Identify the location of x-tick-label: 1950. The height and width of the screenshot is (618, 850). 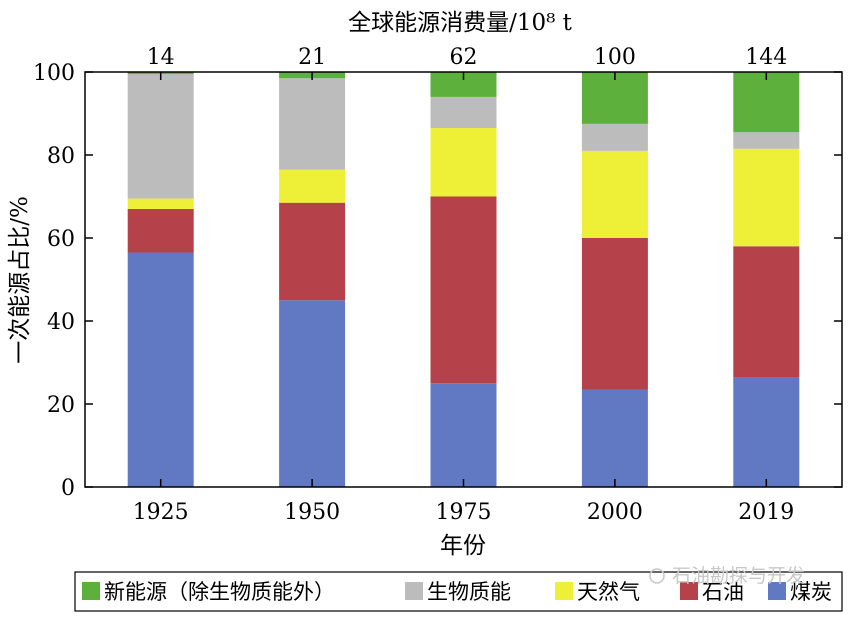
(312, 512).